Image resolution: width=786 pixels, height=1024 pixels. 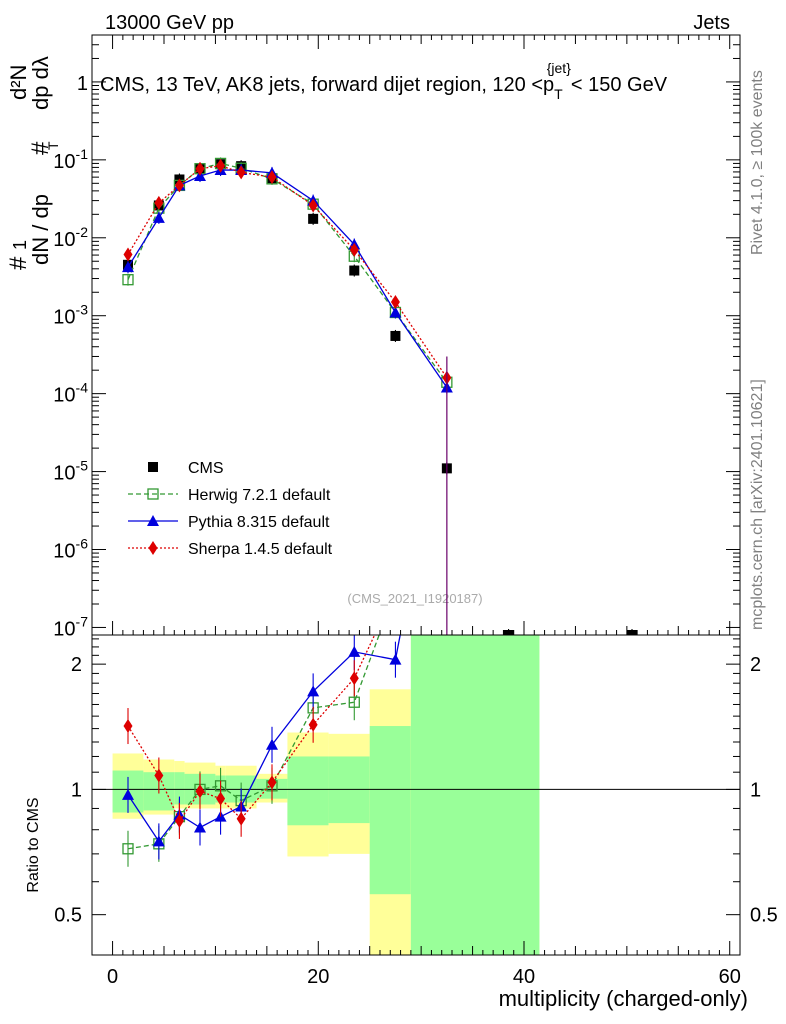 What do you see at coordinates (20, 245) in the screenshot?
I see `svg-text: 1` at bounding box center [20, 245].